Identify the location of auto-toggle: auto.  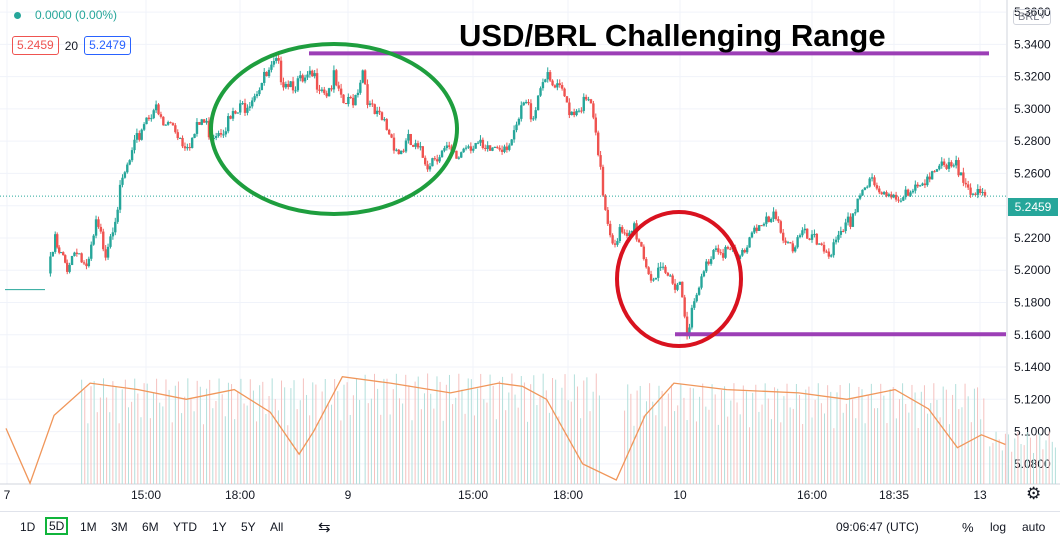
(1034, 527).